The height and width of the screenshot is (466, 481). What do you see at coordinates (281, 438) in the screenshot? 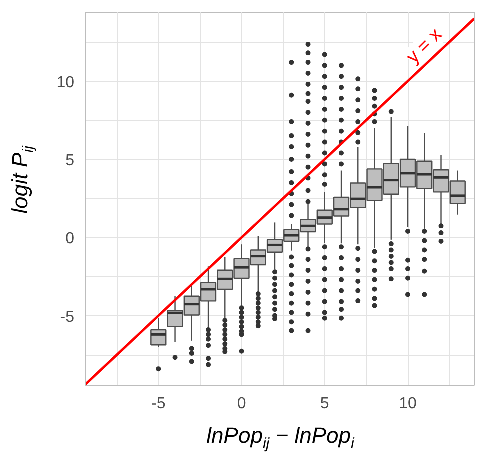
I see `x-axis-title: lnPop$_{ij}$ − lnPop$_{i}$` at bounding box center [281, 438].